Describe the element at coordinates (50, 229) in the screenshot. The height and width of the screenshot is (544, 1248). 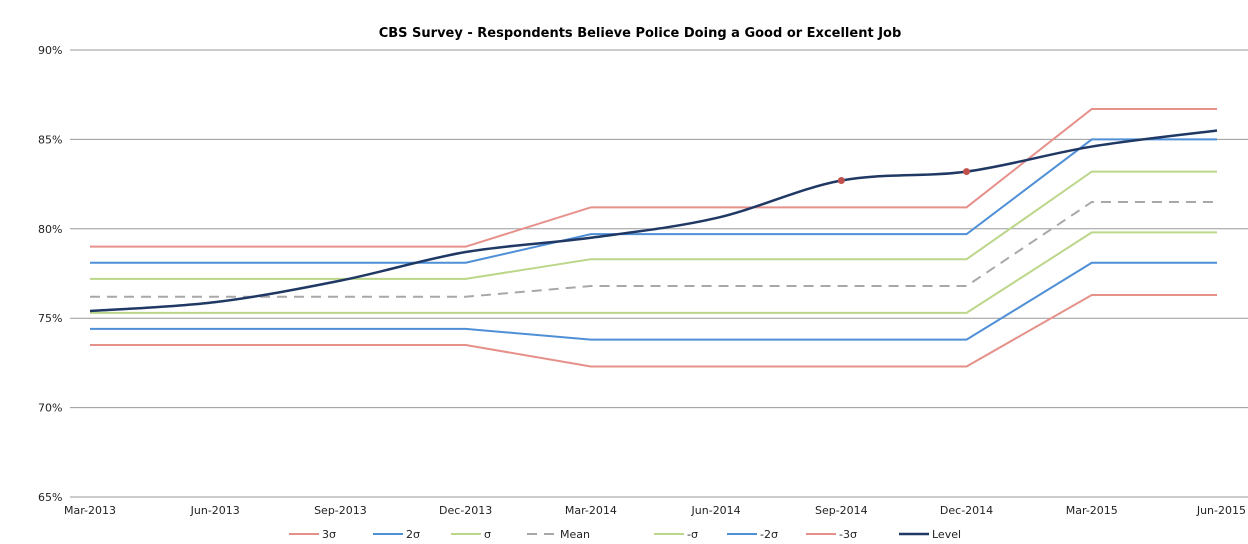
I see `y-tick-label: 80%` at that location.